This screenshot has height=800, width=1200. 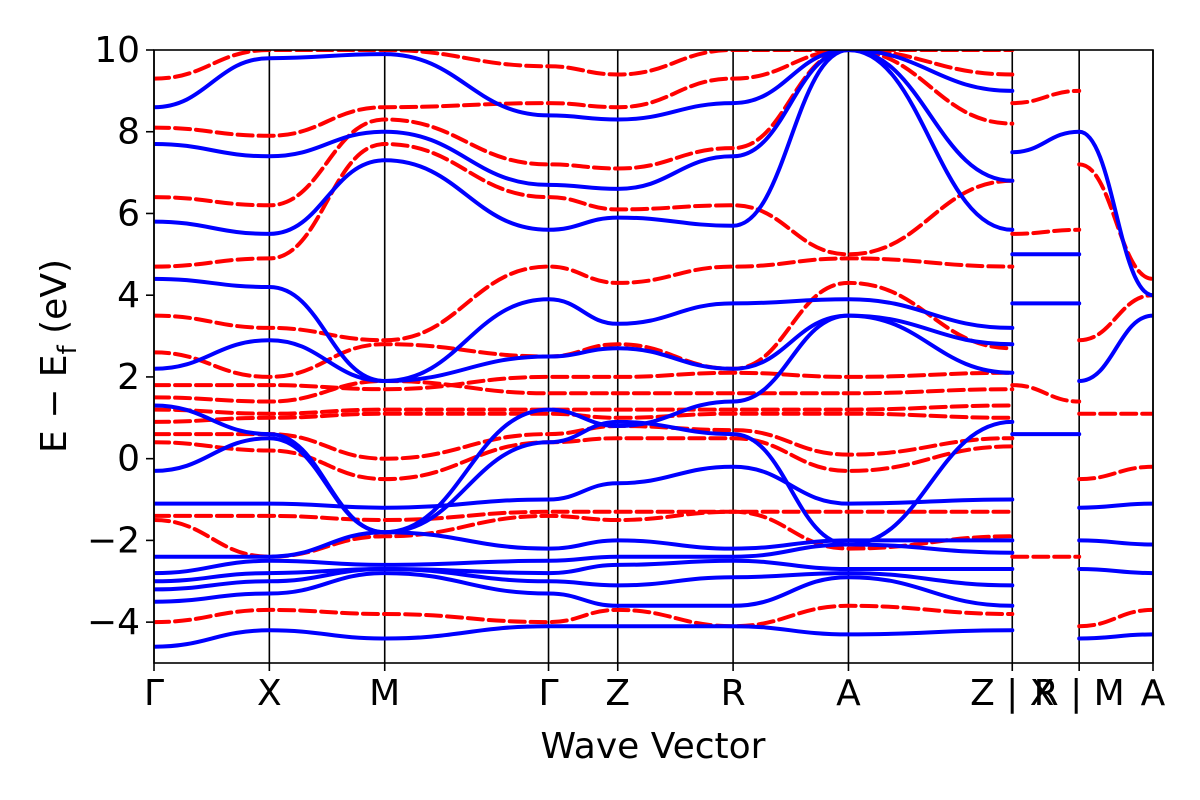 What do you see at coordinates (655, 688) in the screenshot?
I see `x-axis-ticks: Γ X M Γ Z R A Z | XR | M A` at bounding box center [655, 688].